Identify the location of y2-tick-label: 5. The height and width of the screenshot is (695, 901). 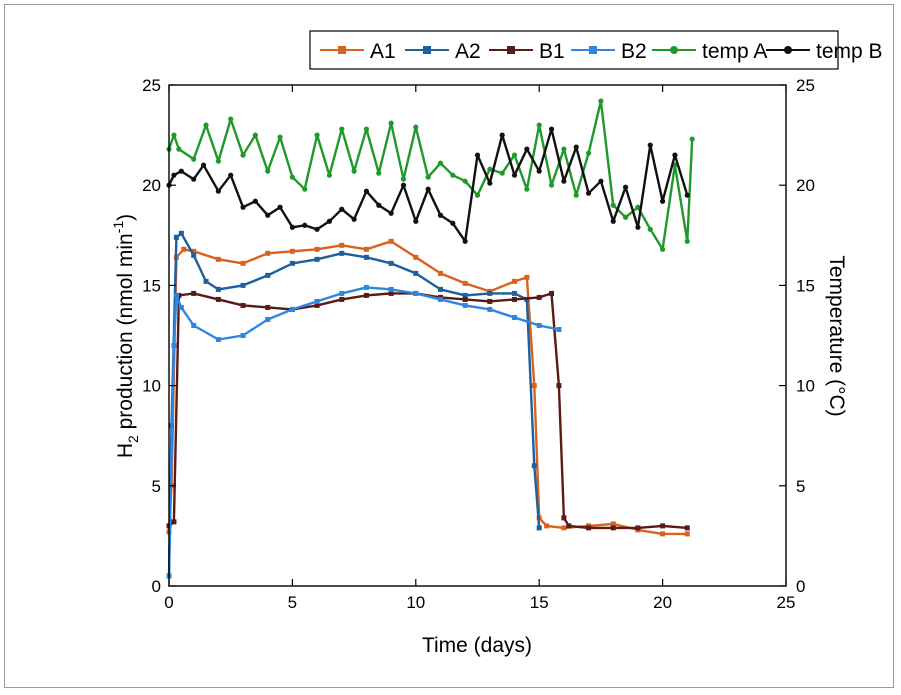
(800, 486).